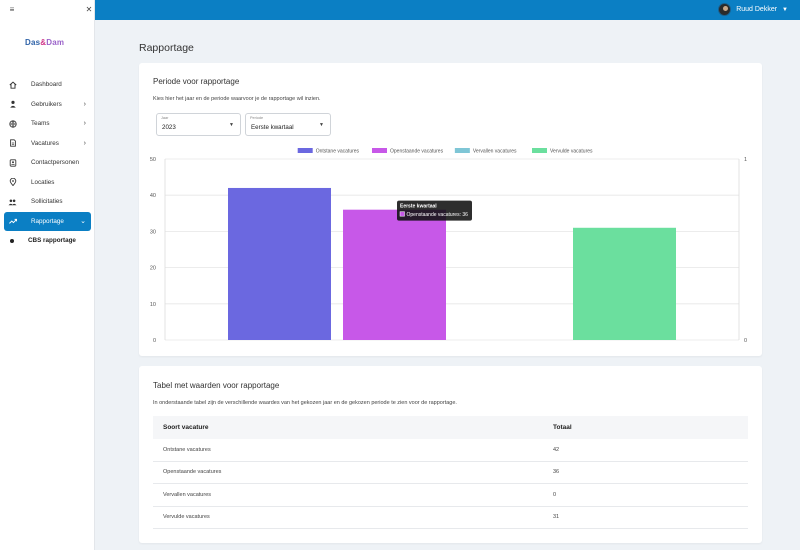 The width and height of the screenshot is (800, 550). What do you see at coordinates (169, 127) in the screenshot?
I see `year-select-value: 2023` at bounding box center [169, 127].